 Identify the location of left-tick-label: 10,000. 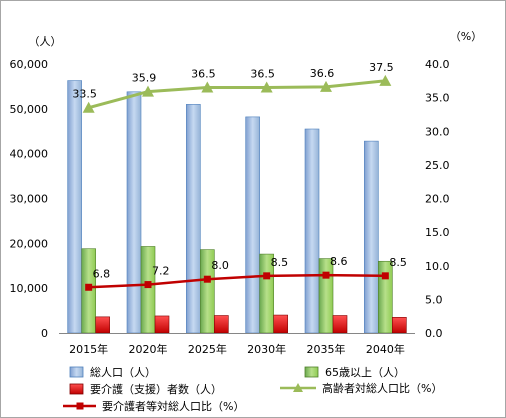
(29, 288).